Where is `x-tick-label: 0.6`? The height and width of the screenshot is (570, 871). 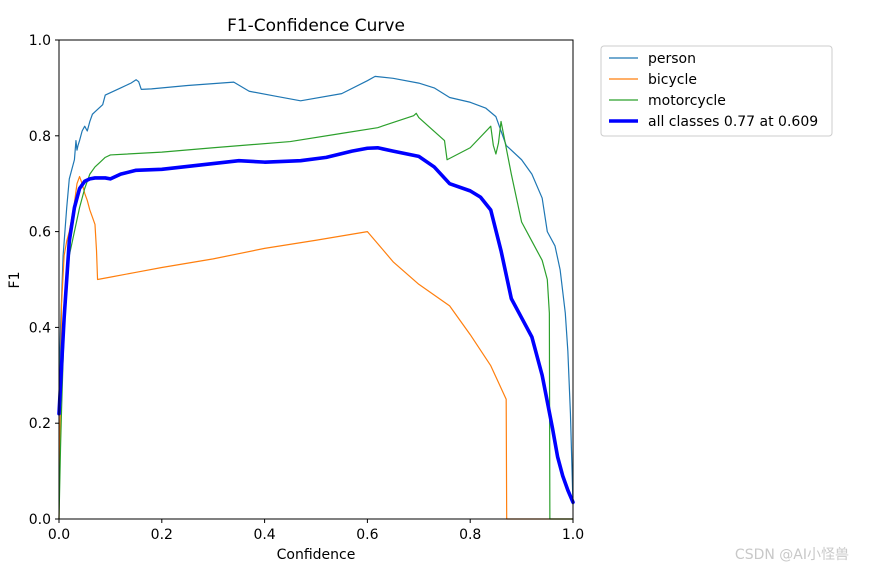 x-tick-label: 0.6 is located at coordinates (367, 535).